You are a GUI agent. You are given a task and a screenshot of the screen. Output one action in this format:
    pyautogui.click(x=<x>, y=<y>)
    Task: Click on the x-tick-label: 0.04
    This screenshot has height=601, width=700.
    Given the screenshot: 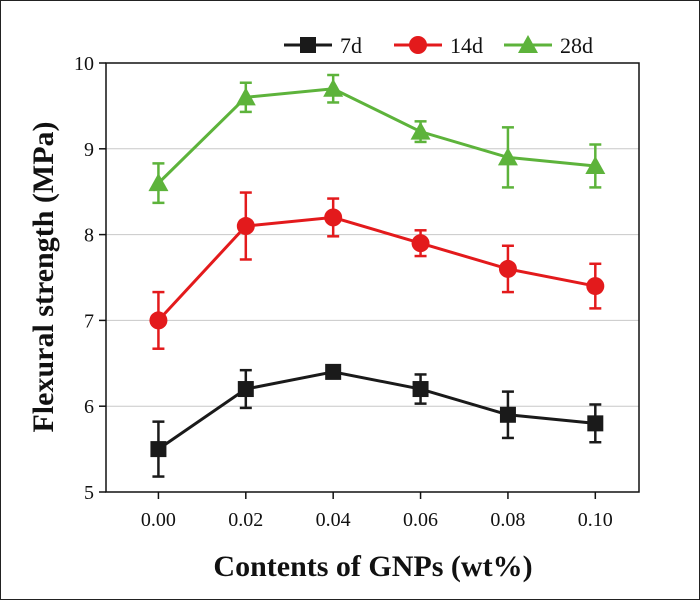 What is the action you would take?
    pyautogui.click(x=333, y=520)
    